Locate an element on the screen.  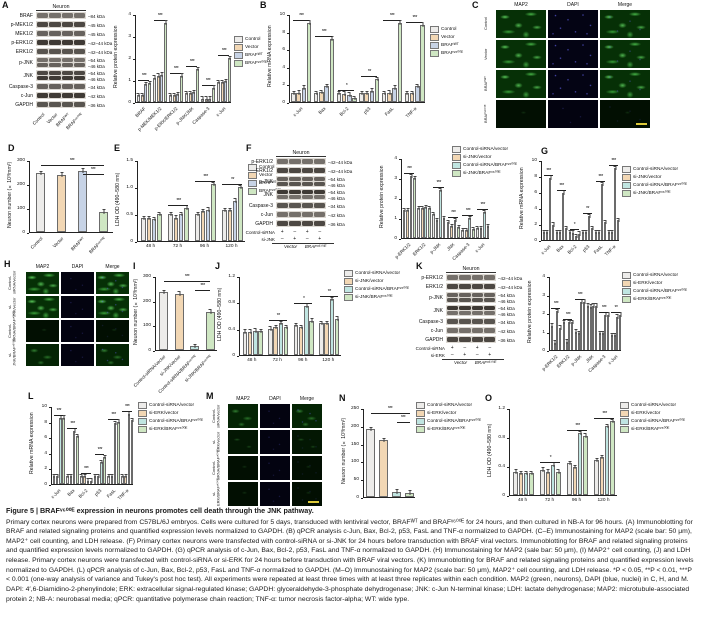
plot-area: *** *** ** is located at coordinates (191, 201).